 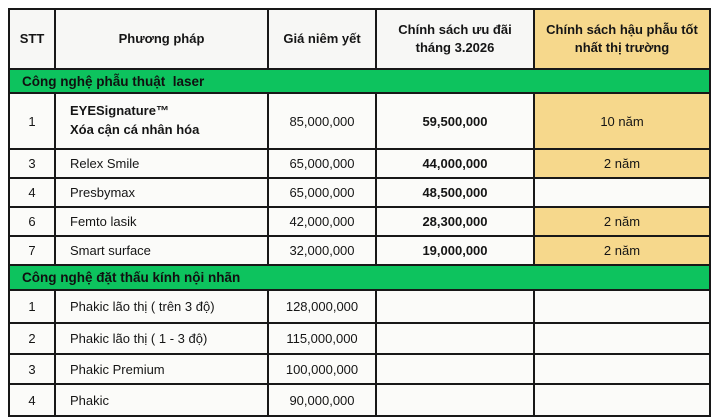 I want to click on cell-method: Phakic, so click(x=161, y=400).